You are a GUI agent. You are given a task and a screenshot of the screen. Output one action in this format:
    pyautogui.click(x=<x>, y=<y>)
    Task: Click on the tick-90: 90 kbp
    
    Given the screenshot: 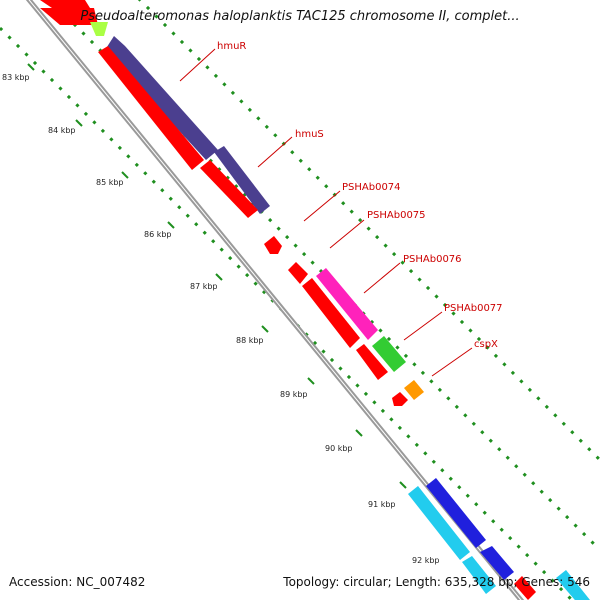 What is the action you would take?
    pyautogui.click(x=339, y=448)
    